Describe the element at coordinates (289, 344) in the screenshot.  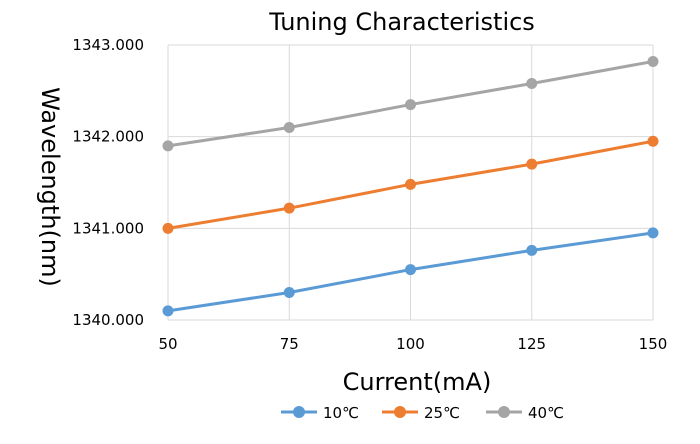
I see `x-tick-label-1: 75` at that location.